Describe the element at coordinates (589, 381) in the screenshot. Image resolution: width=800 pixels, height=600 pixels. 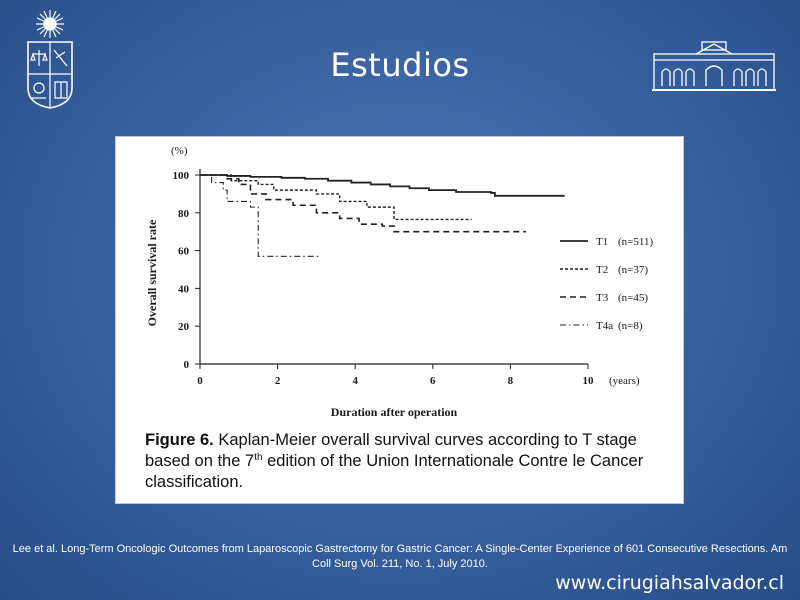
I see `x-tick-label: 10` at that location.